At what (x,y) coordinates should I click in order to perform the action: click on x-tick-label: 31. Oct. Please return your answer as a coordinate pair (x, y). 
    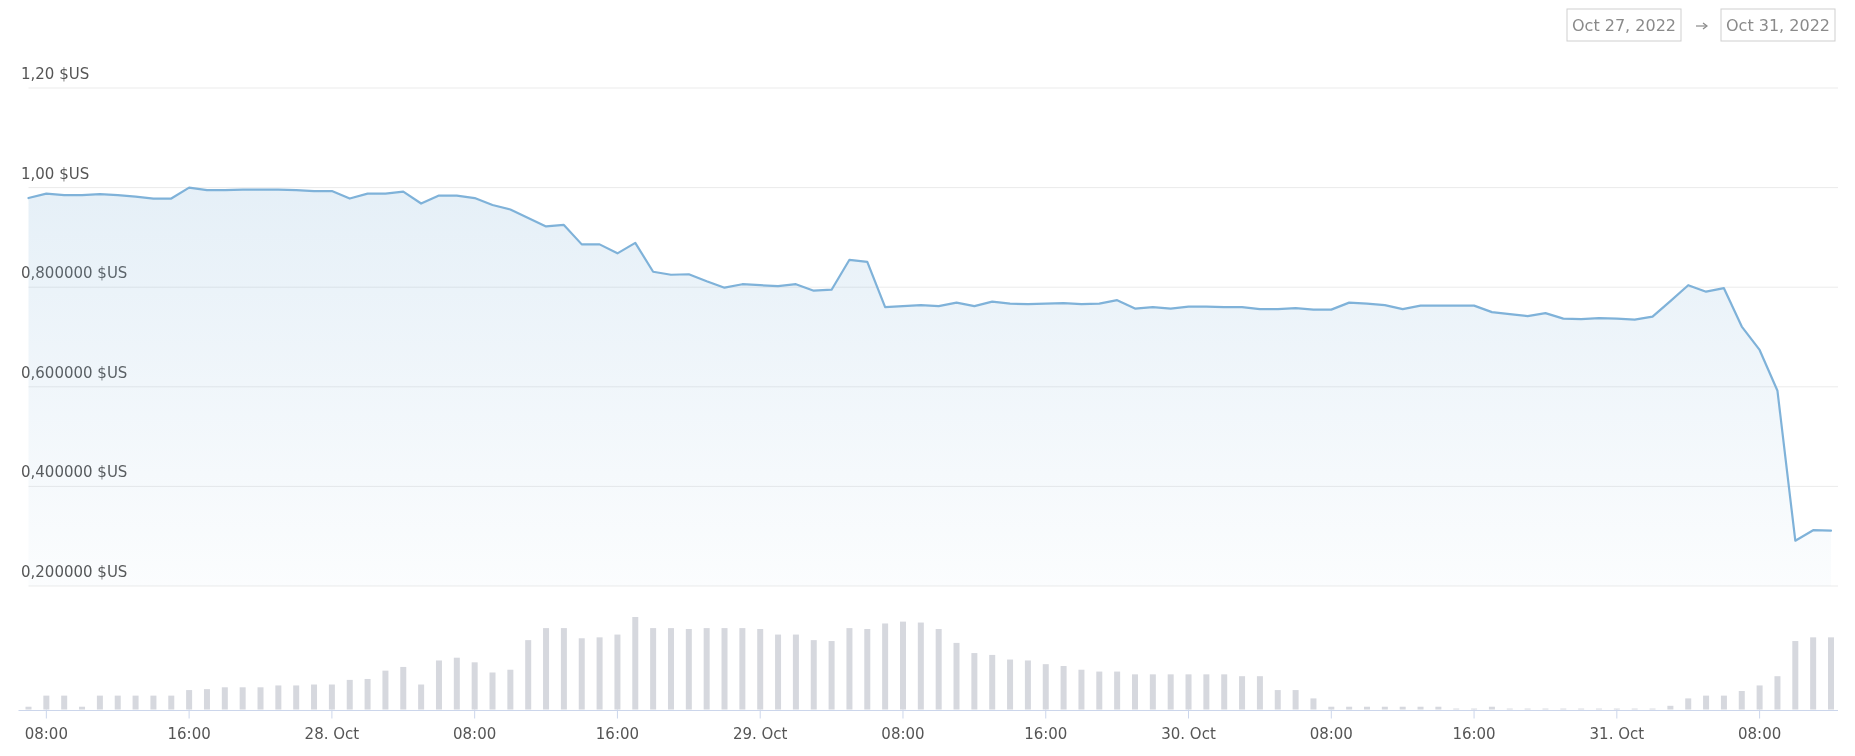
    Looking at the image, I should click on (1617, 733).